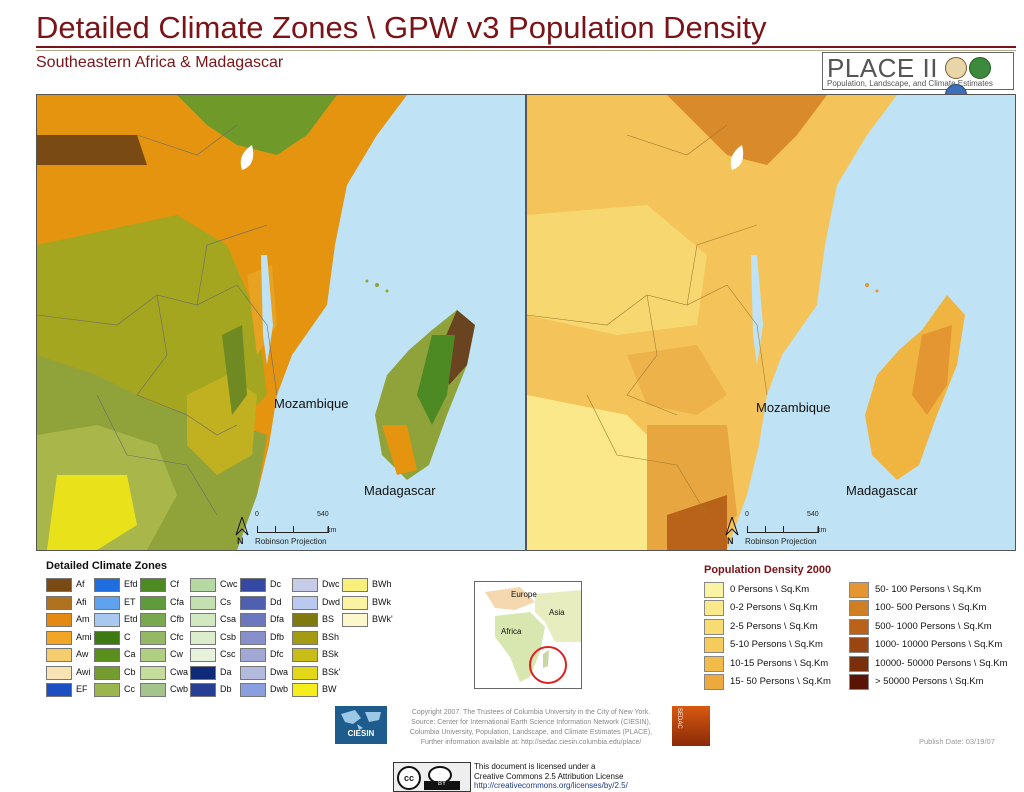 The width and height of the screenshot is (1024, 792). What do you see at coordinates (228, 619) in the screenshot?
I see `legend-label: Csa` at bounding box center [228, 619].